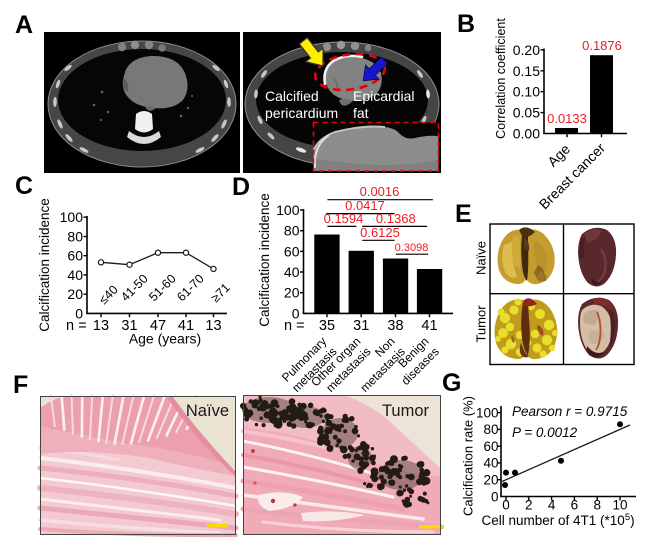  Describe the element at coordinates (526, 71) in the screenshot. I see `svg-text: 0.15` at that location.